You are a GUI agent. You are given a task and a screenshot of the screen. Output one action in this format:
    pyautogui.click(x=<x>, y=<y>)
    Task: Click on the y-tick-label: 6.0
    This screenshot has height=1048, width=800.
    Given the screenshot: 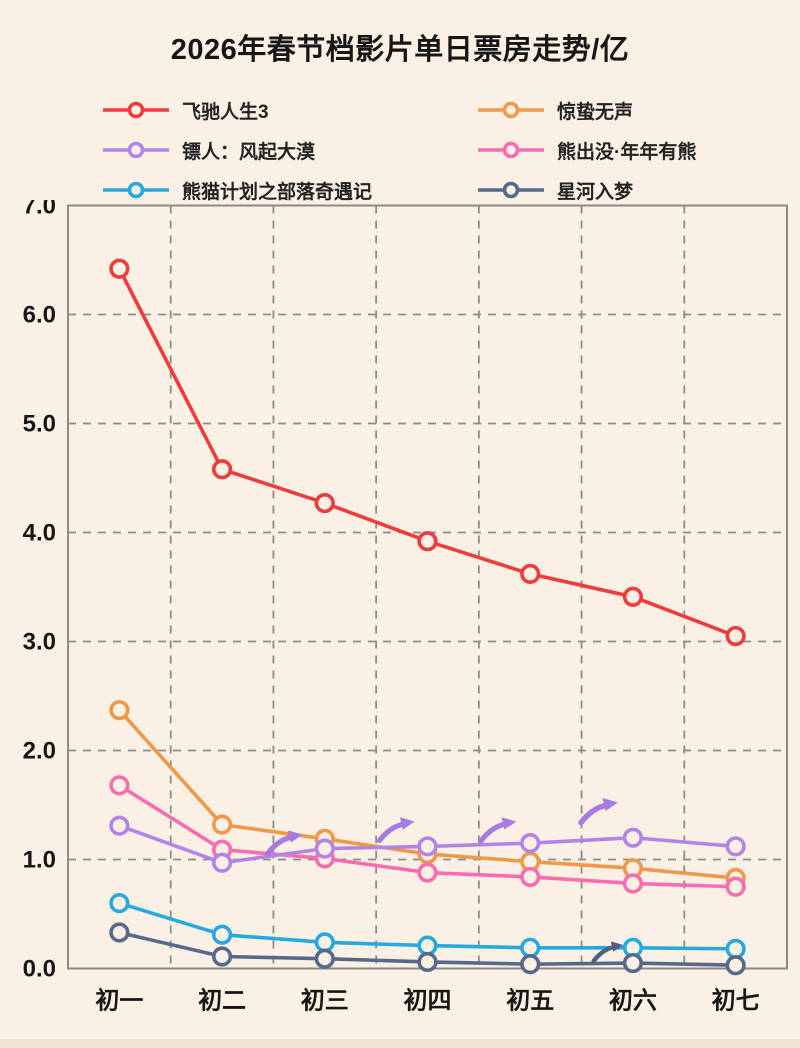 What is the action you would take?
    pyautogui.click(x=39, y=315)
    